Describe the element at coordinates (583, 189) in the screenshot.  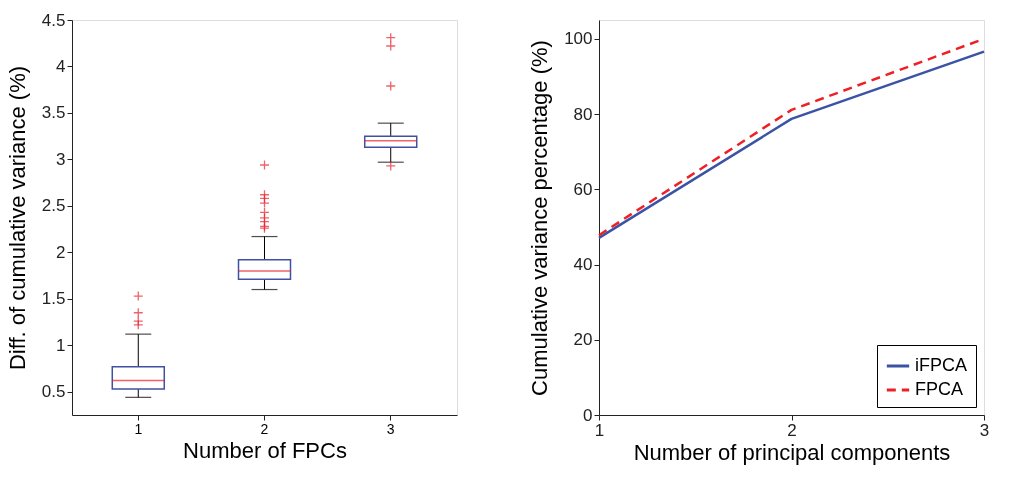
I see `y-tick-label: 60` at that location.